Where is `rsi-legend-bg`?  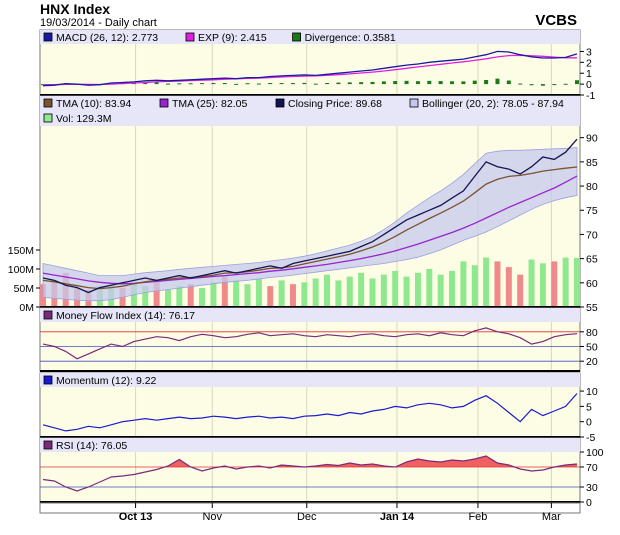 rsi-legend-bg is located at coordinates (310, 445).